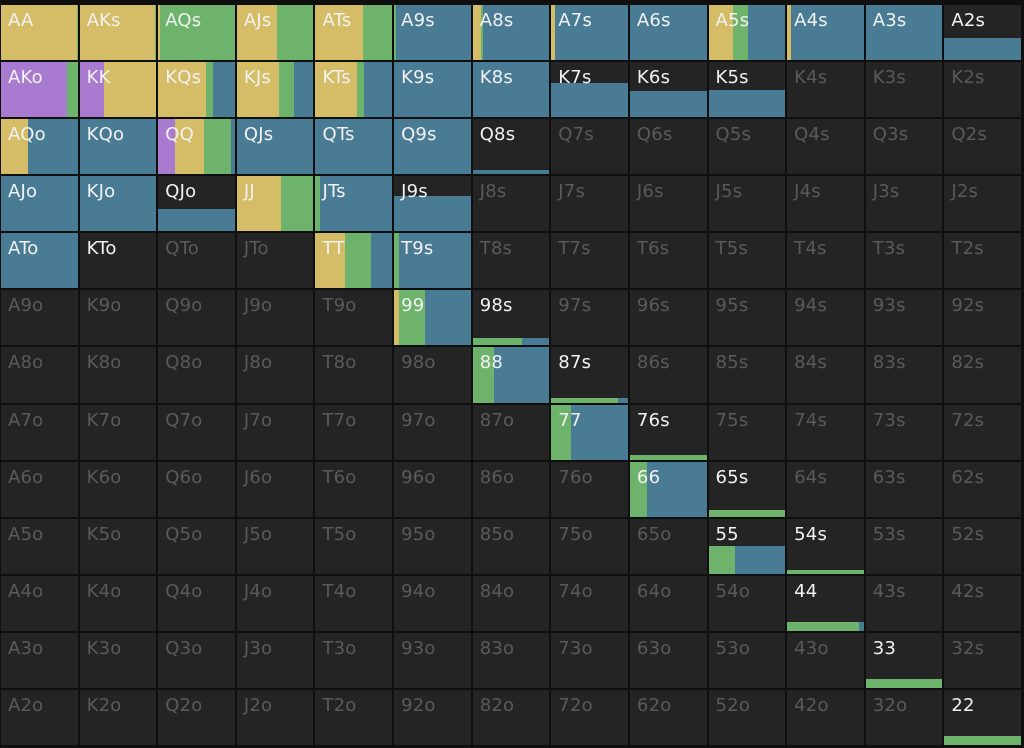 Image resolution: width=1024 pixels, height=748 pixels. What do you see at coordinates (511, 717) in the screenshot?
I see `hand-cell-82o: 82o` at bounding box center [511, 717].